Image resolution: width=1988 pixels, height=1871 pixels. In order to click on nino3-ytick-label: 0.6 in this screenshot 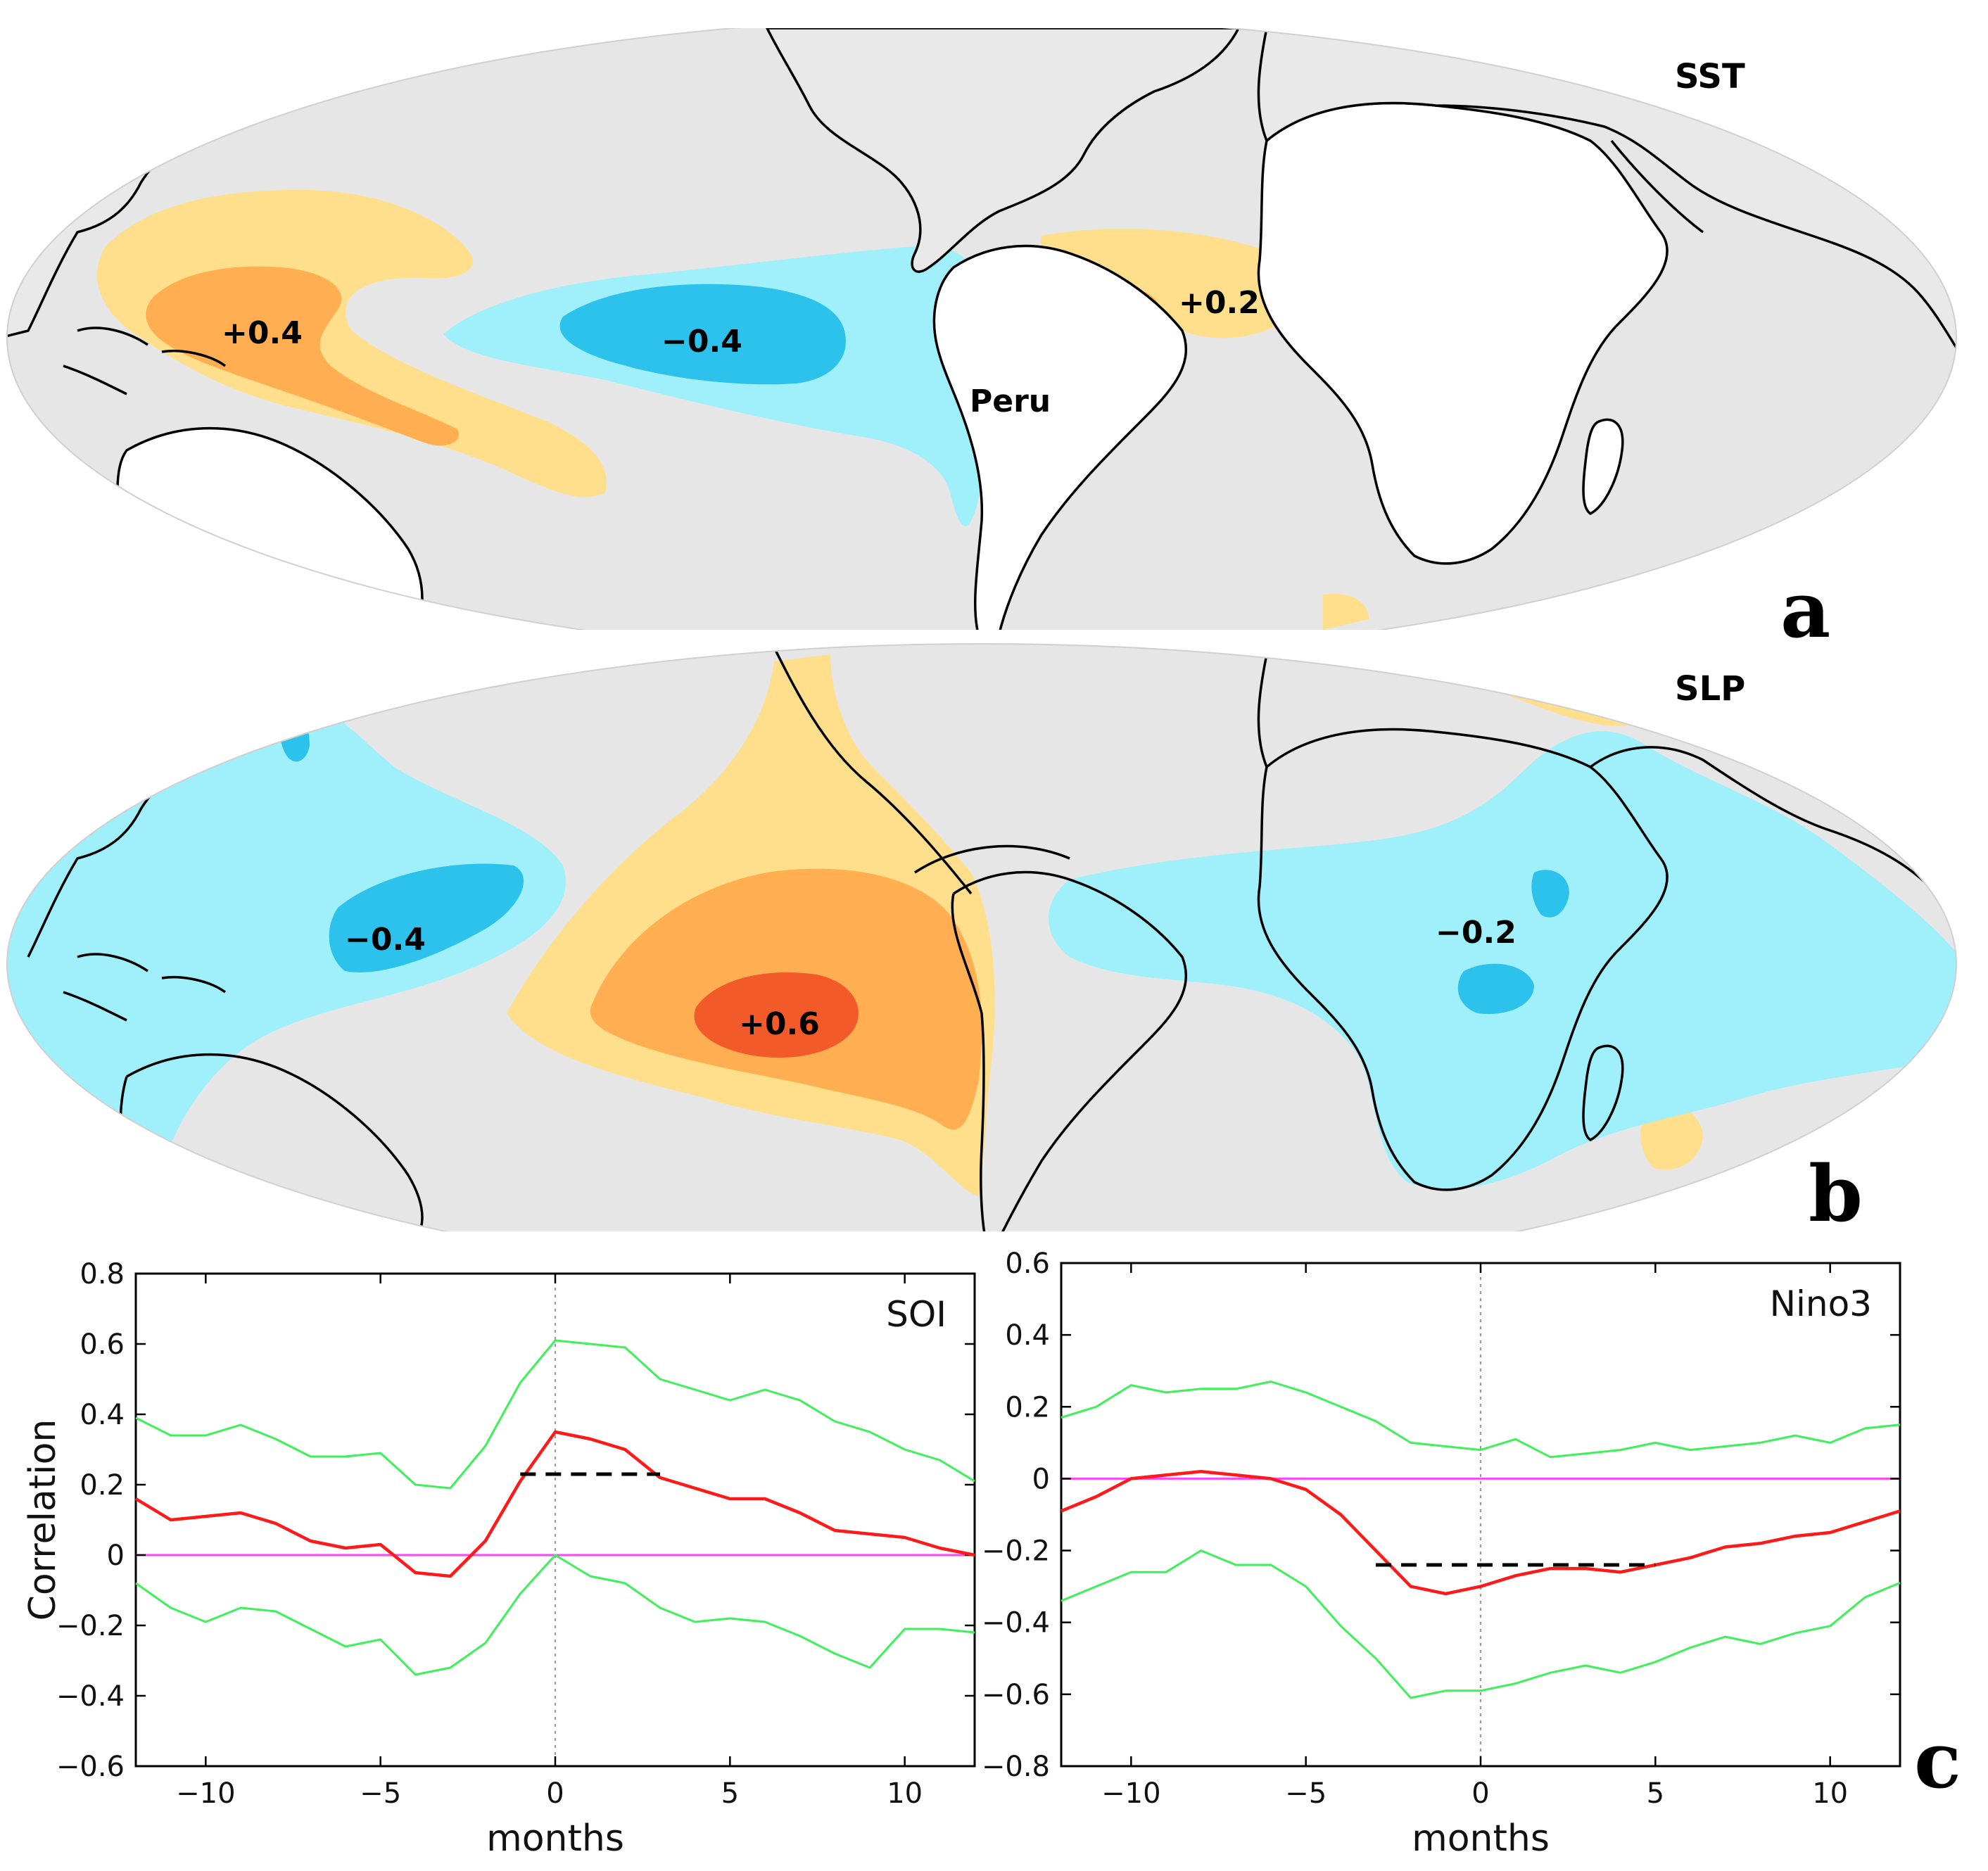, I will do `click(1027, 1264)`.